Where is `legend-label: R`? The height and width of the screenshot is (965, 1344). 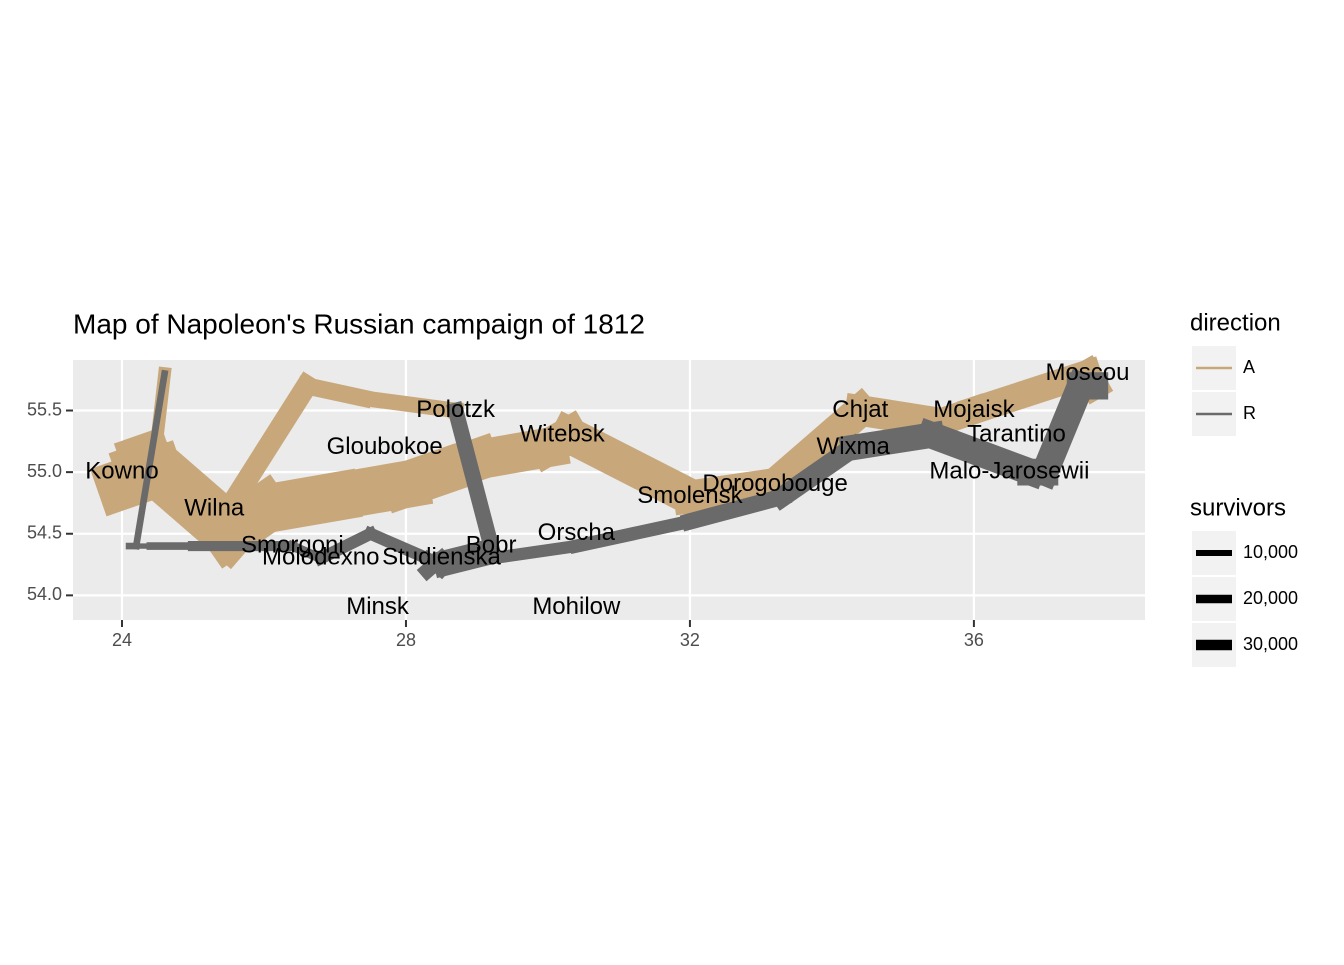 legend-label: R is located at coordinates (1249, 413).